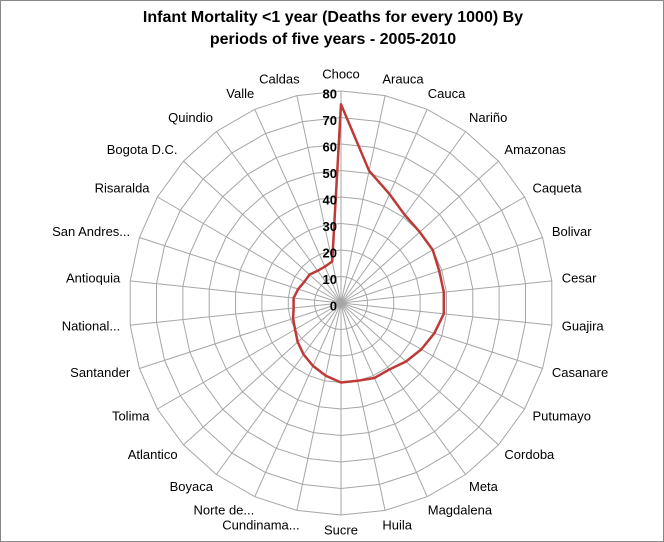 This screenshot has width=664, height=542. Describe the element at coordinates (580, 372) in the screenshot. I see `category-label: Casanare` at that location.